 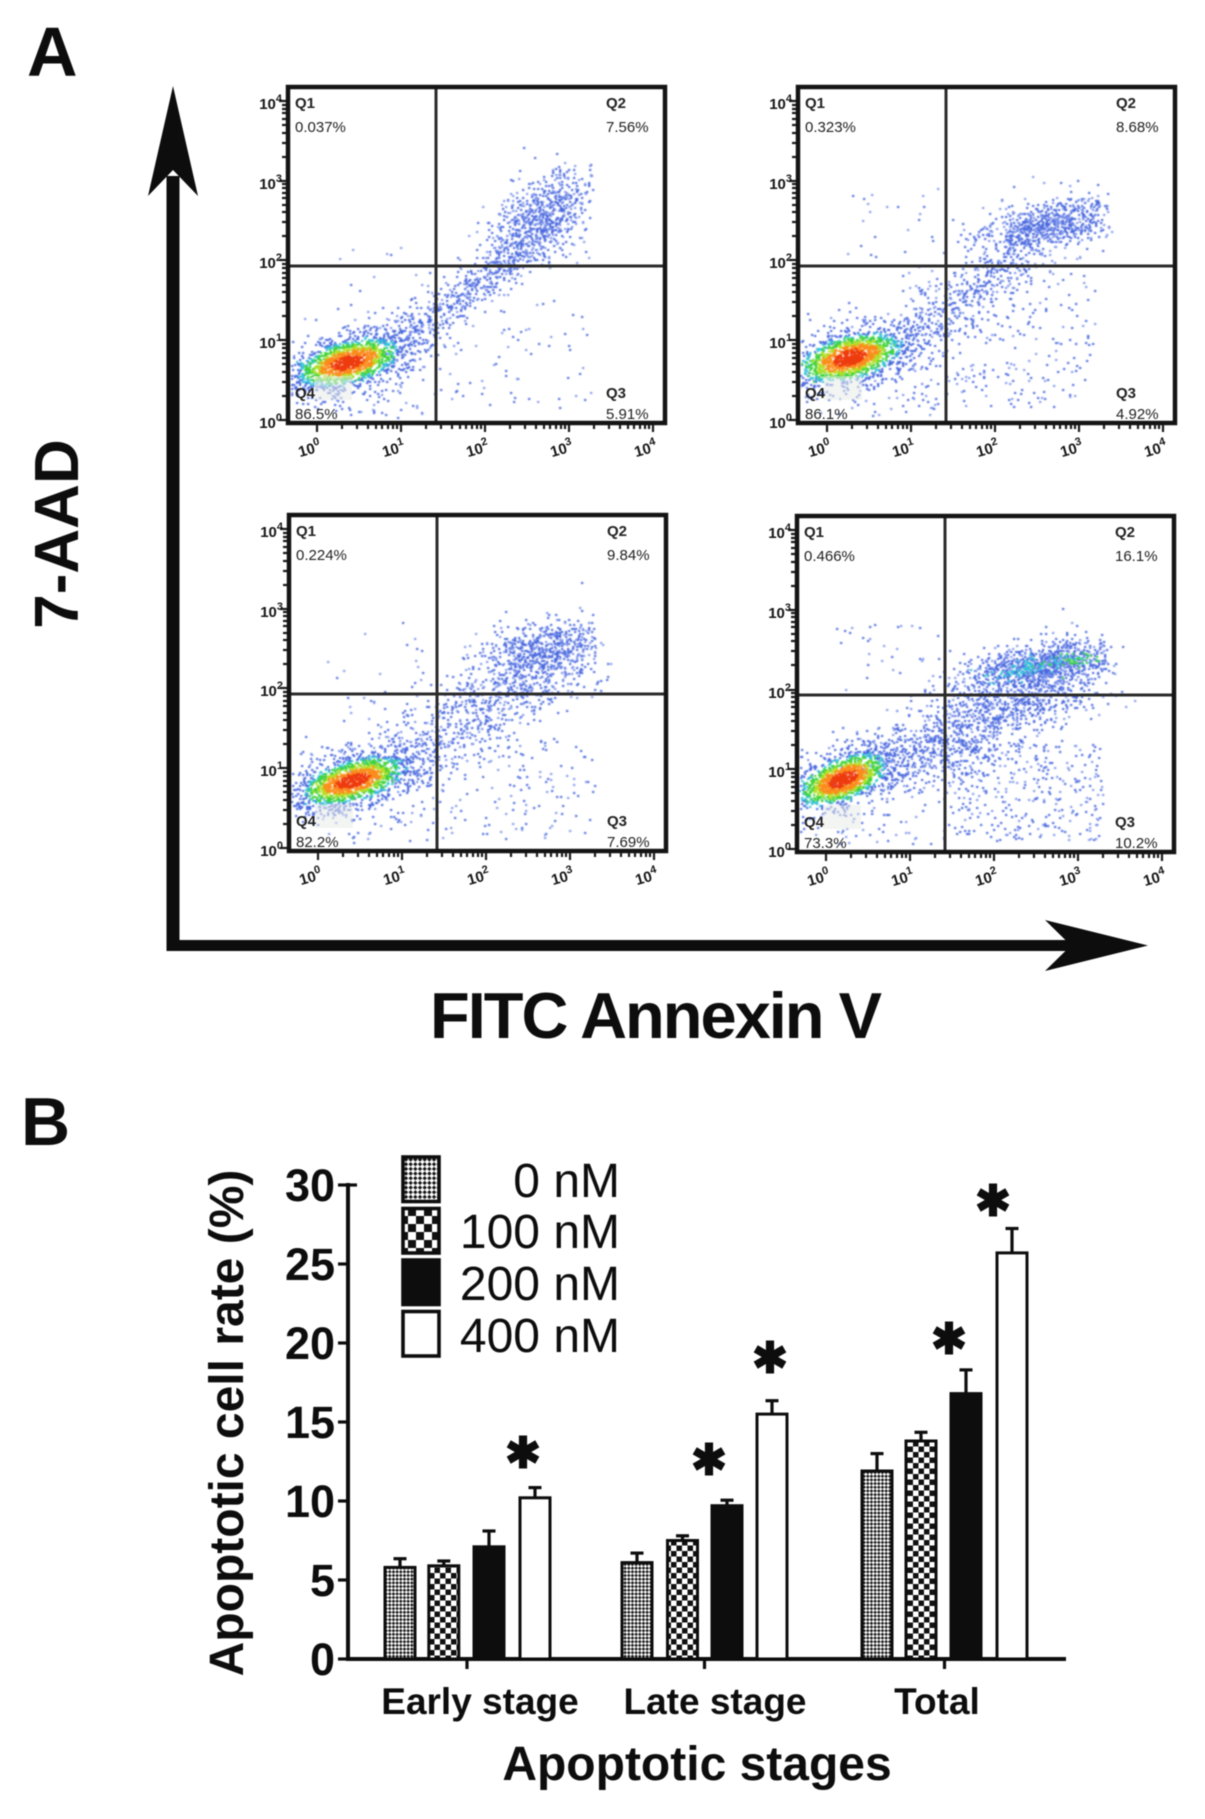 What do you see at coordinates (310, 1185) in the screenshot?
I see `svg-text: 30` at bounding box center [310, 1185].